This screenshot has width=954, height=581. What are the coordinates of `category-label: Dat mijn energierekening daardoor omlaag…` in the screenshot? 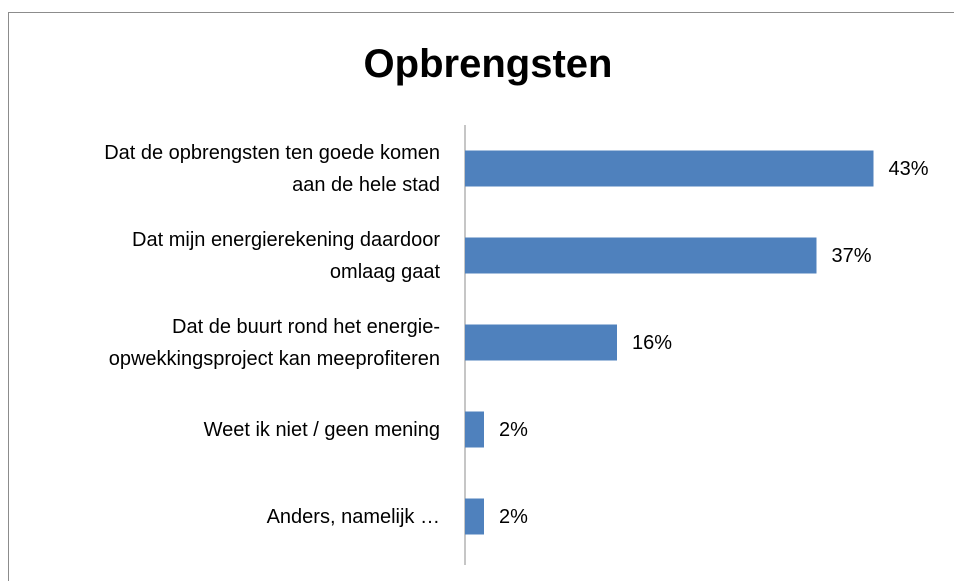 It's located at (286, 255).